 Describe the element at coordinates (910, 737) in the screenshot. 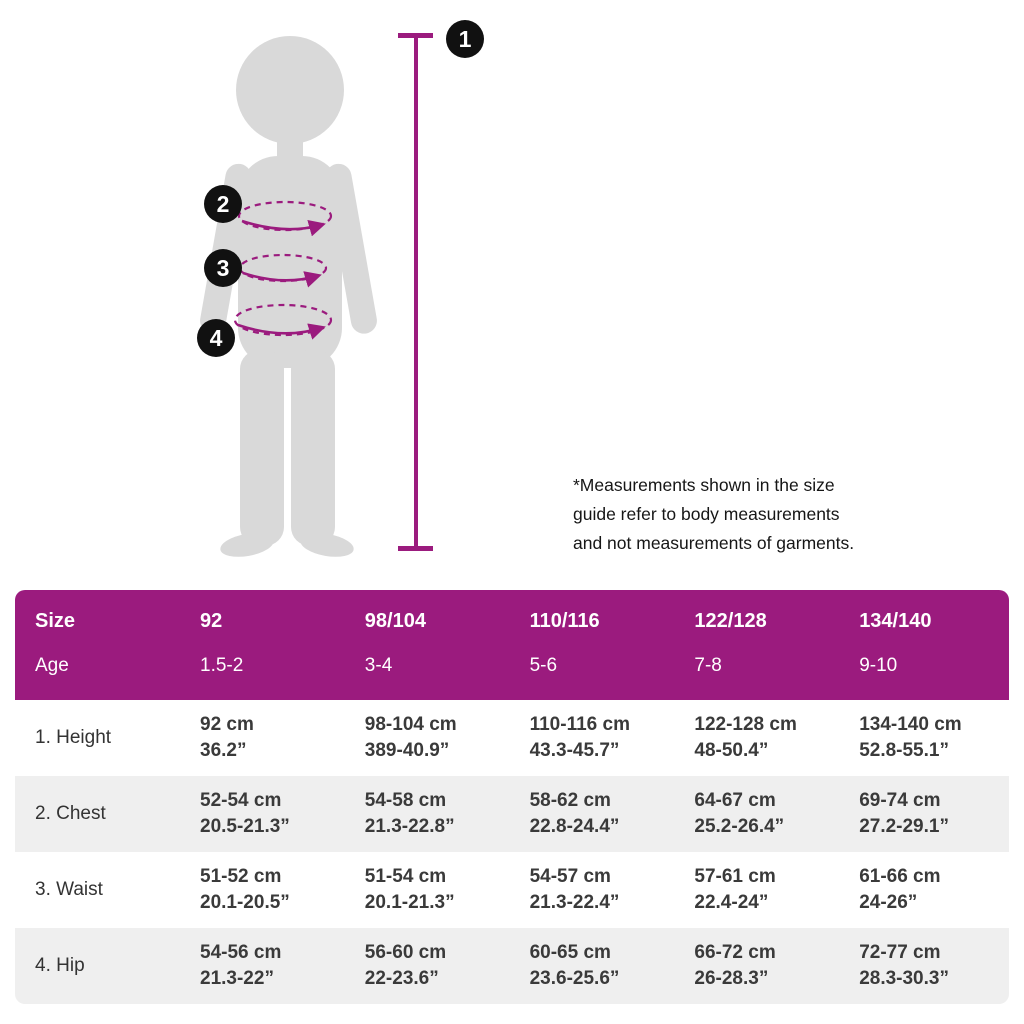

I see `measurement-cell: 134-140 cm 52.8-55.1”` at that location.